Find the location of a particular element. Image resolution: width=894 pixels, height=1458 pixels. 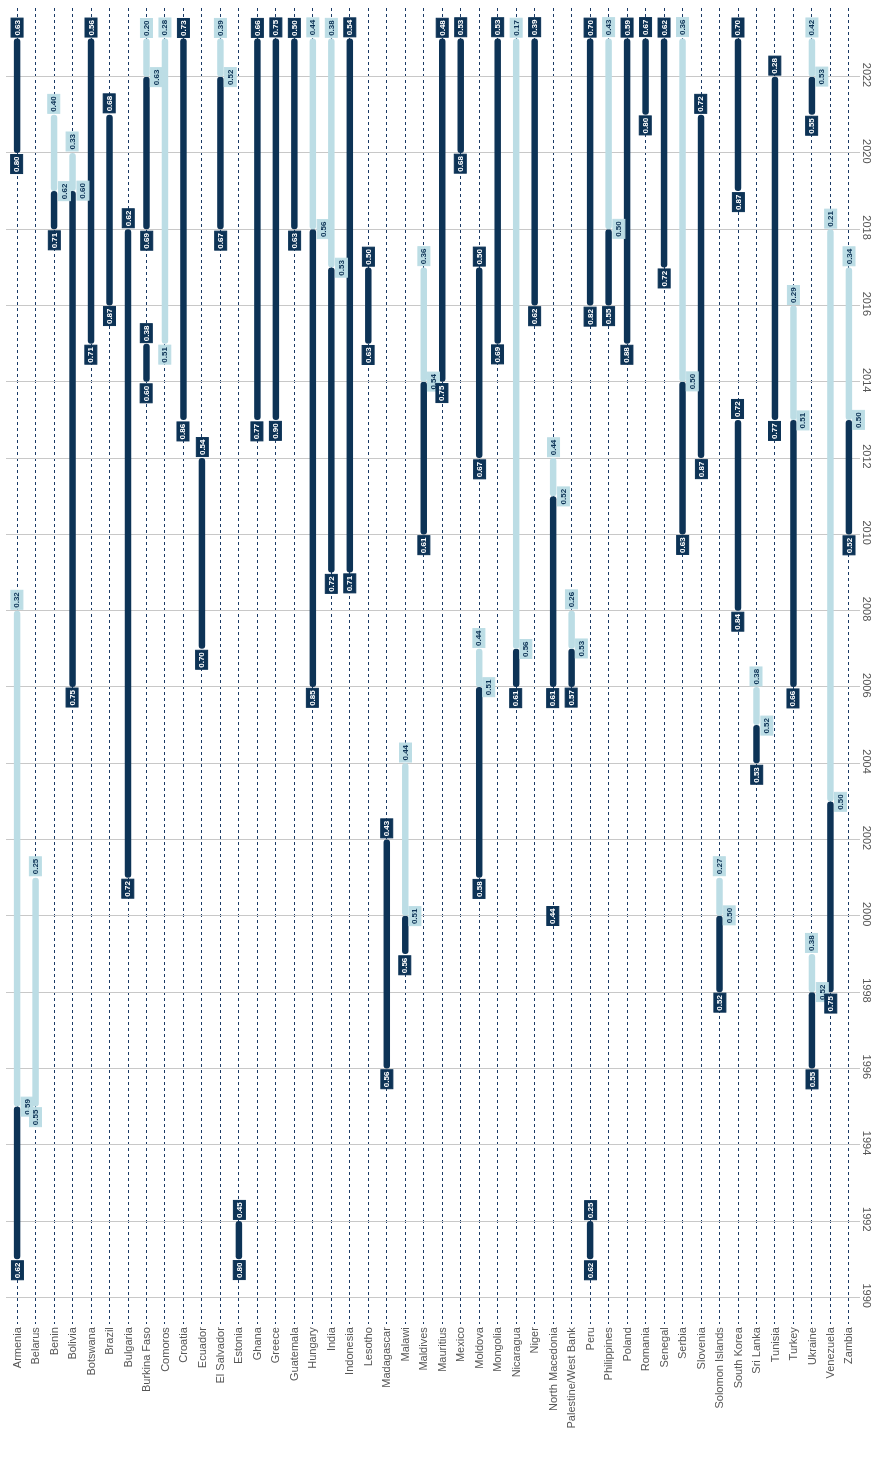

y-tick-label: 1992 is located at coordinates (867, 1219).